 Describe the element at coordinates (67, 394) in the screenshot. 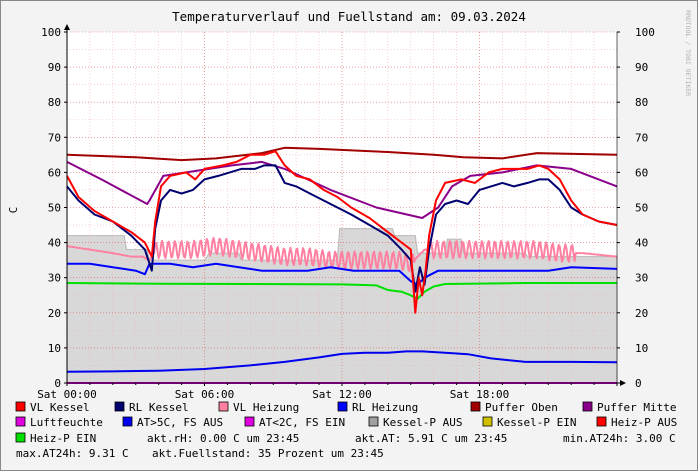

I see `x-tick-label: Sat 00:00` at that location.